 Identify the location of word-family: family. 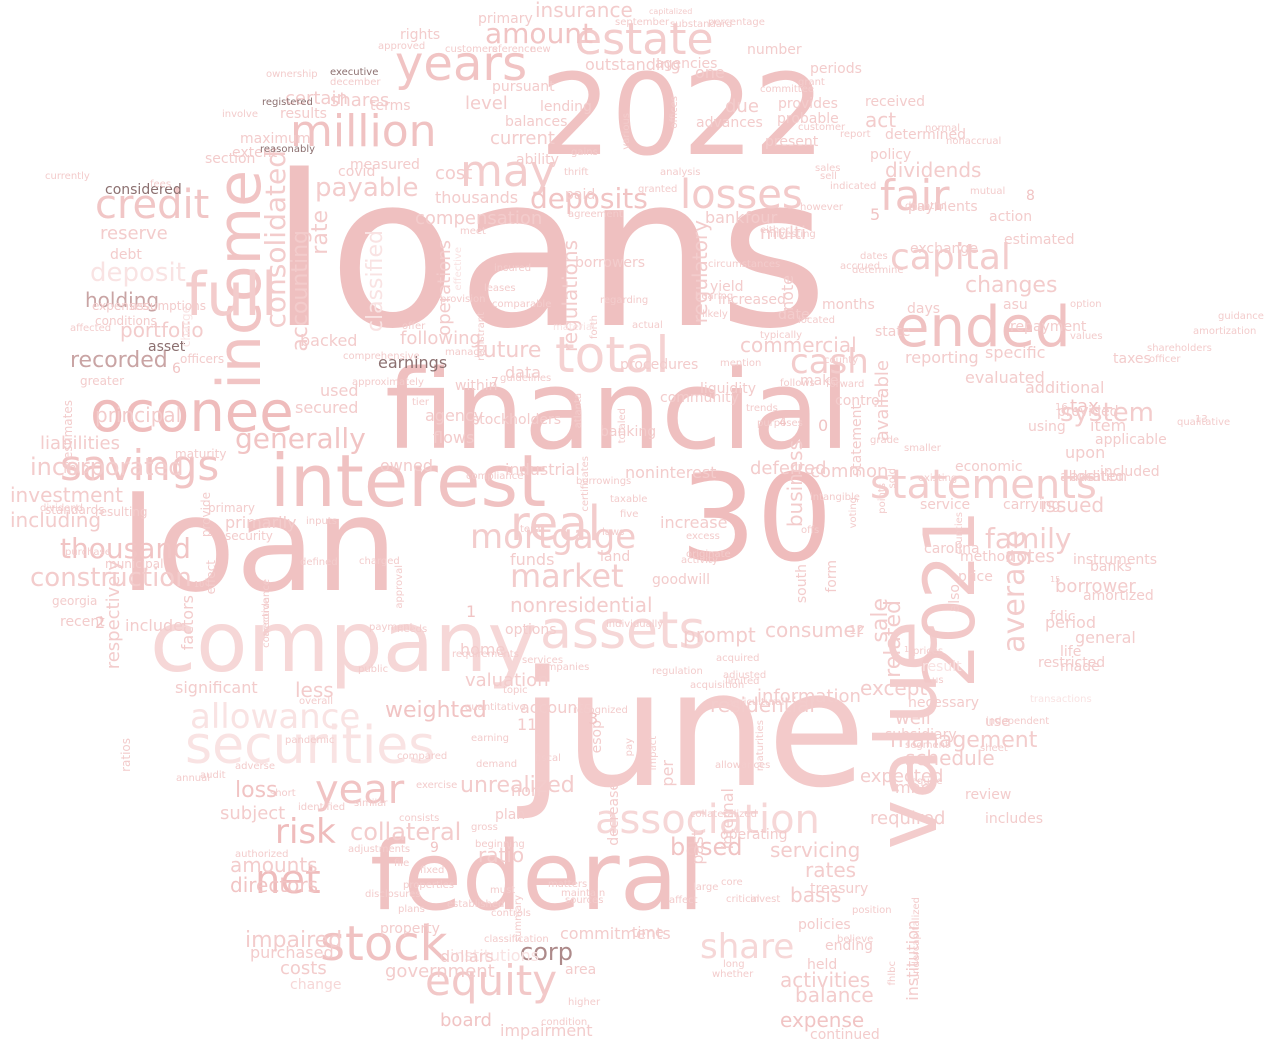
(1028, 538).